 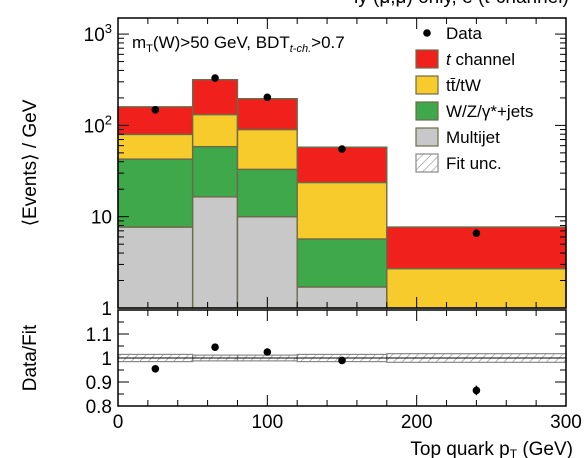 I want to click on x-axis-label: Top quark pT (GeV), so click(x=491, y=448).